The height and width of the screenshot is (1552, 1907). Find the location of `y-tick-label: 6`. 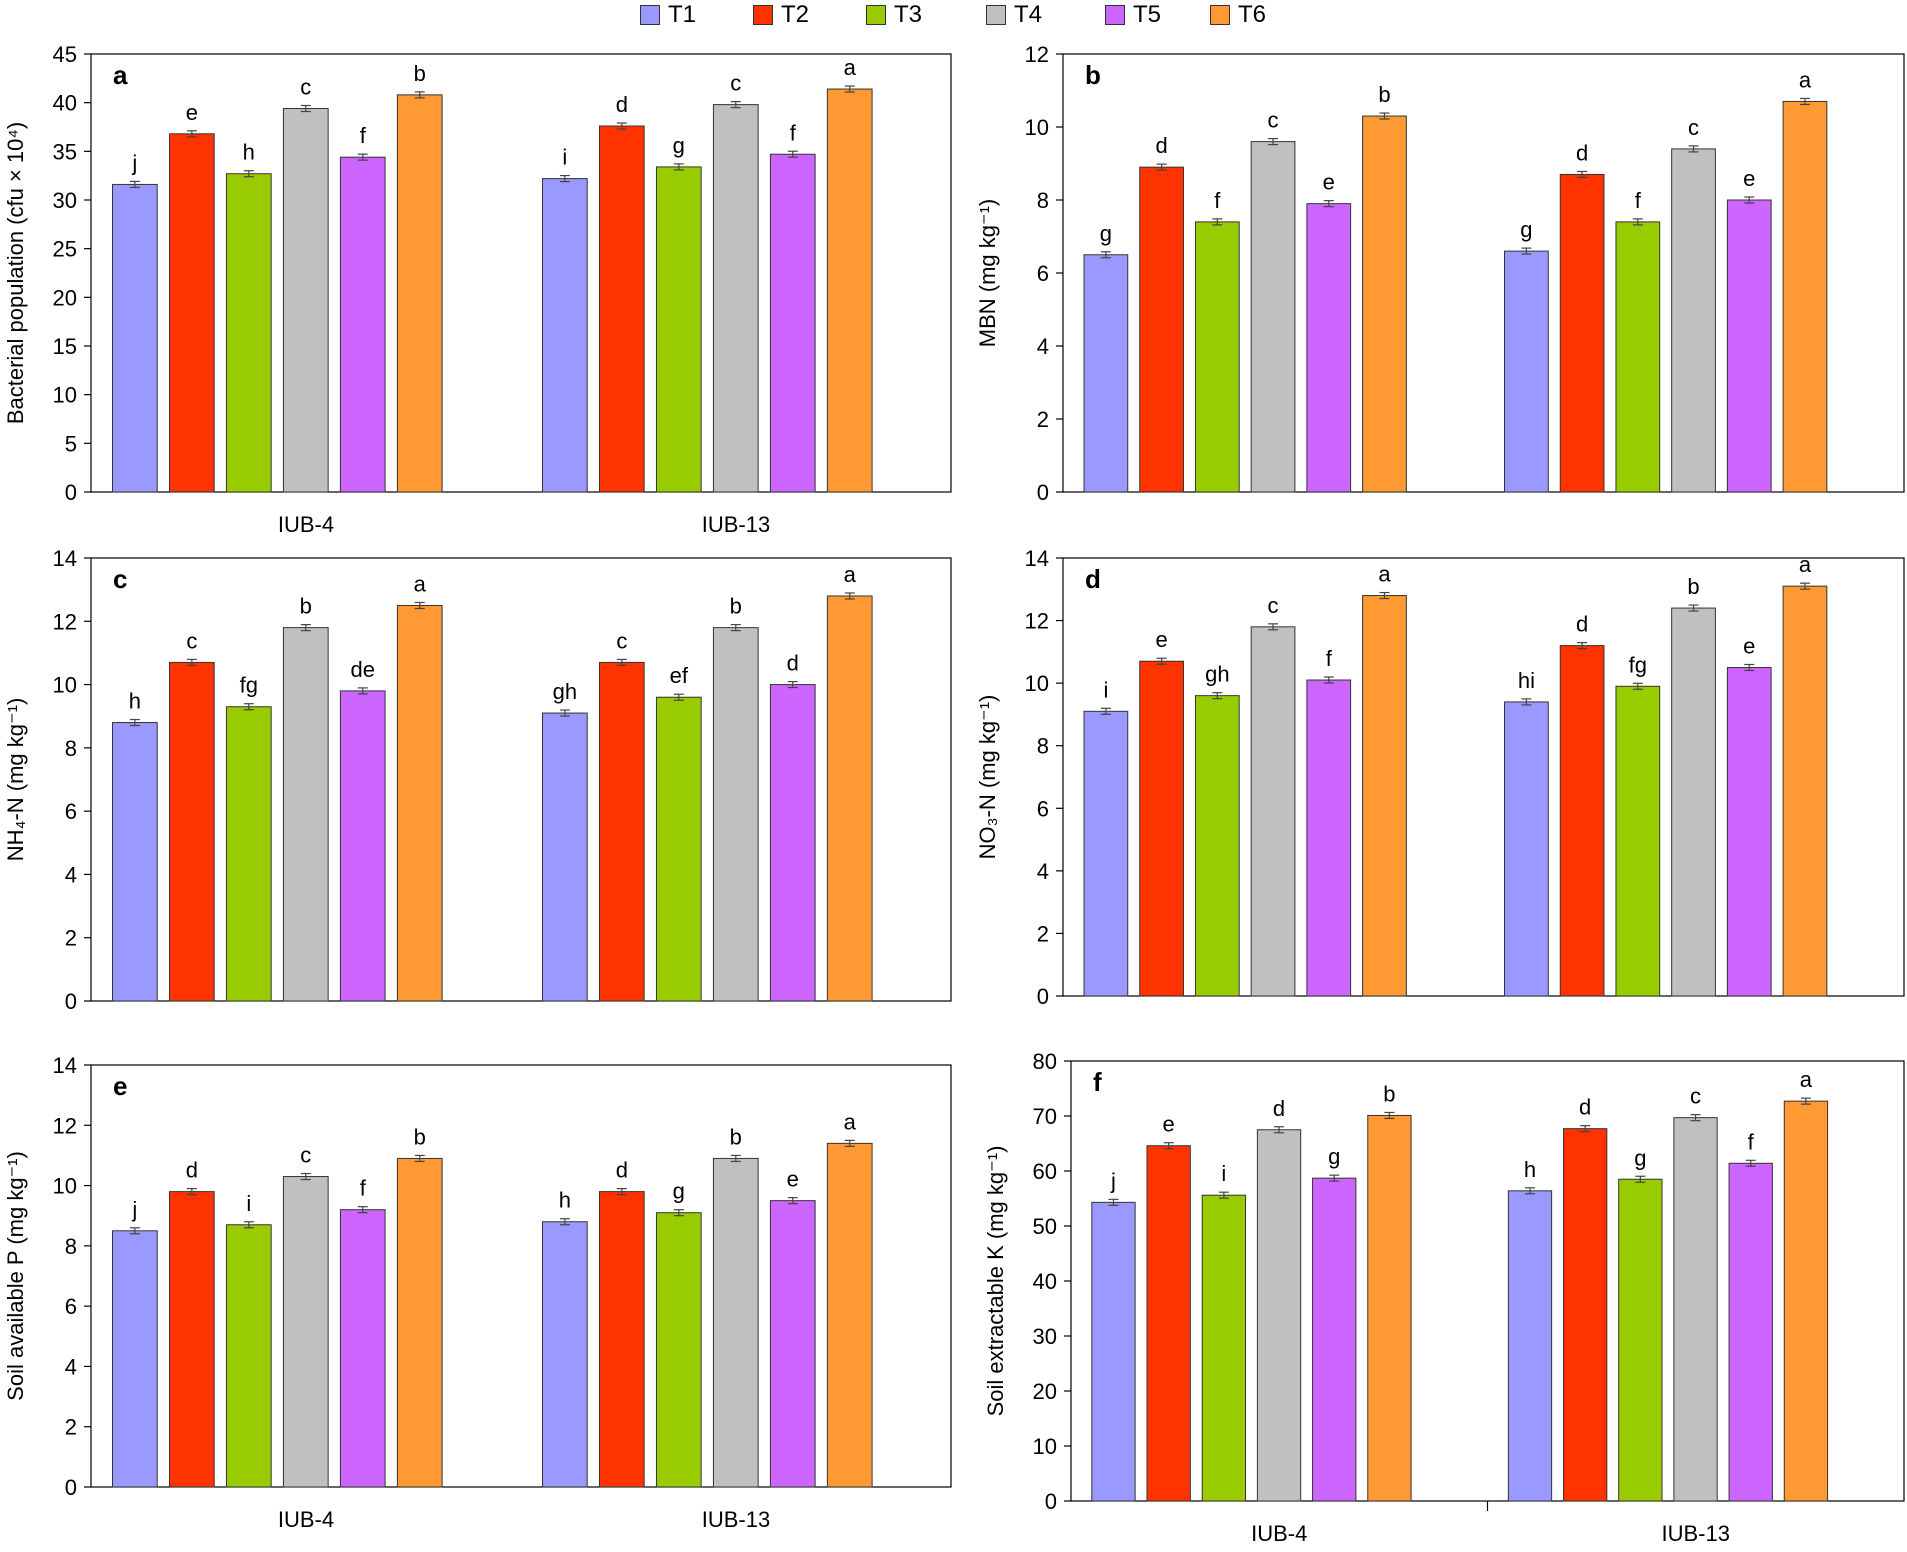

y-tick-label: 6 is located at coordinates (71, 1306).